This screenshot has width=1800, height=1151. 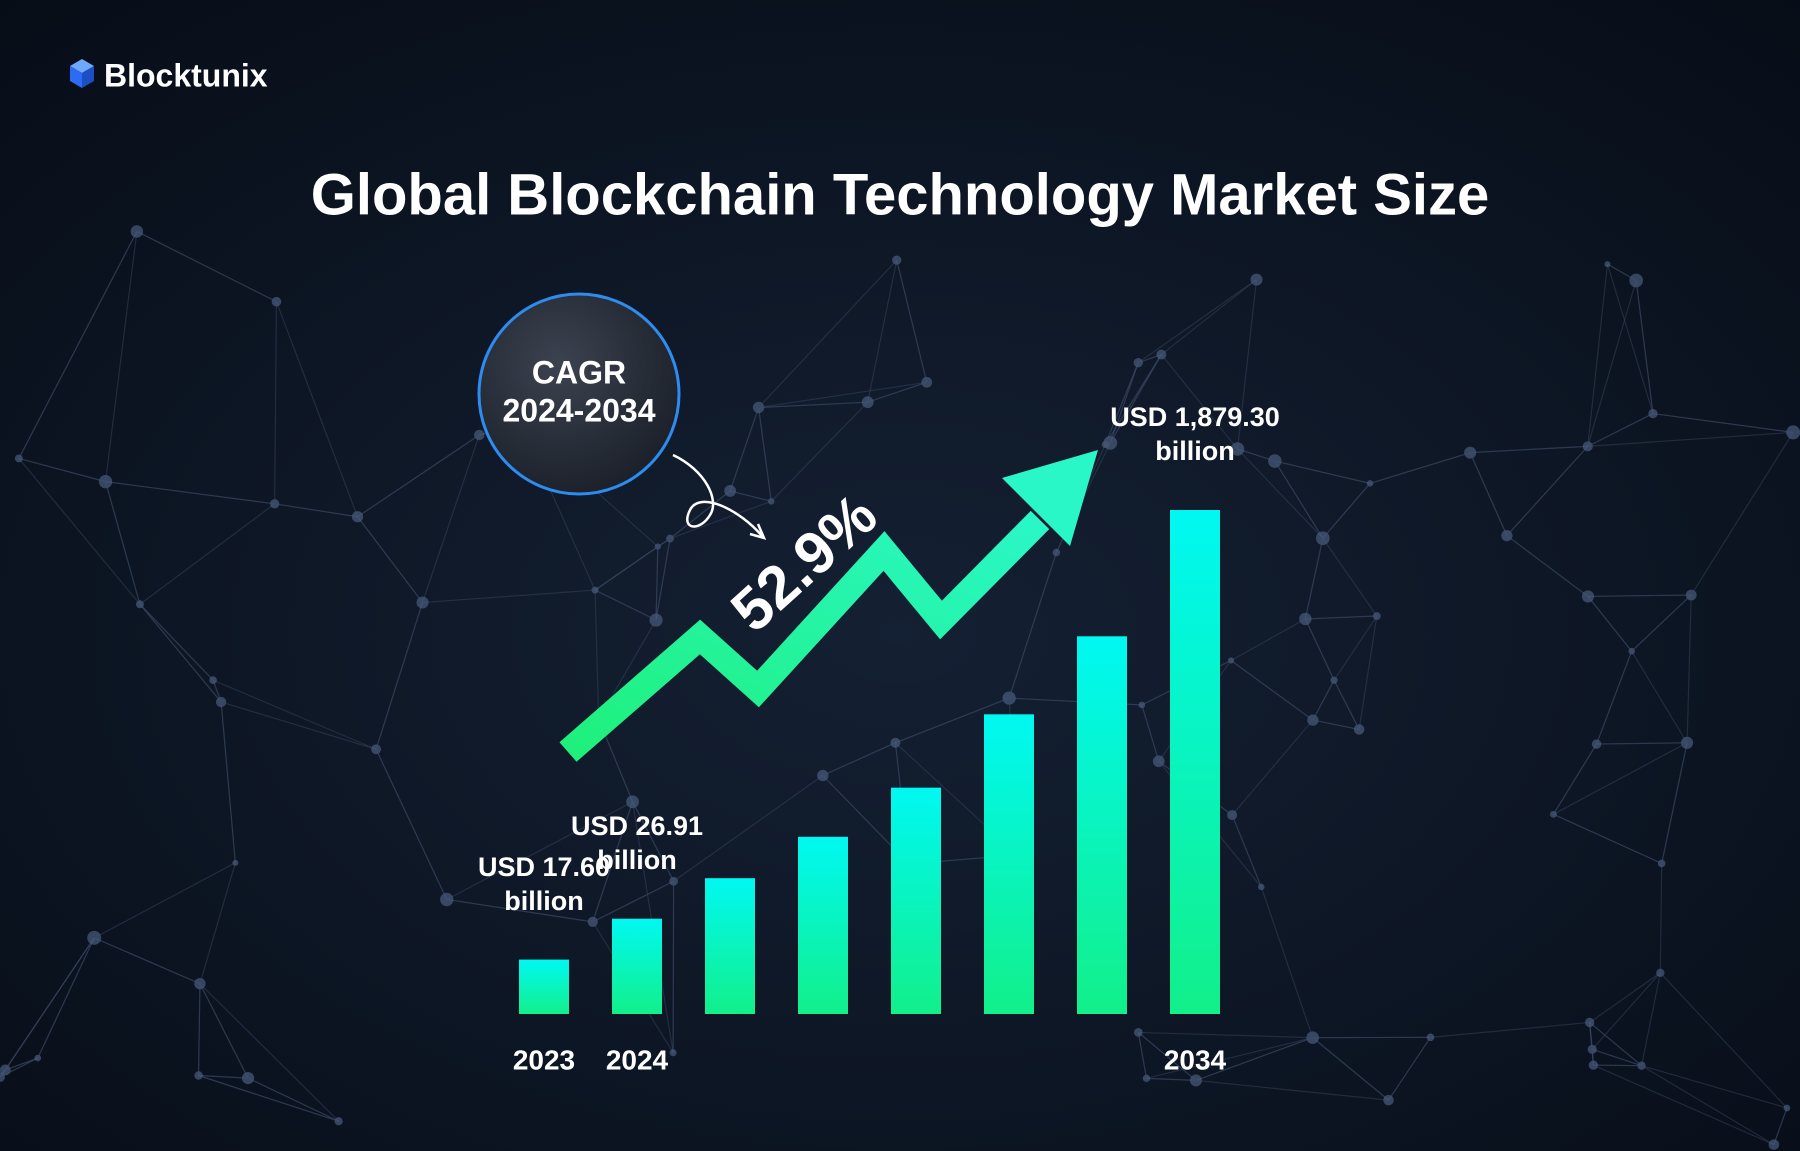 I want to click on x-tick-label: 2023, so click(x=544, y=1059).